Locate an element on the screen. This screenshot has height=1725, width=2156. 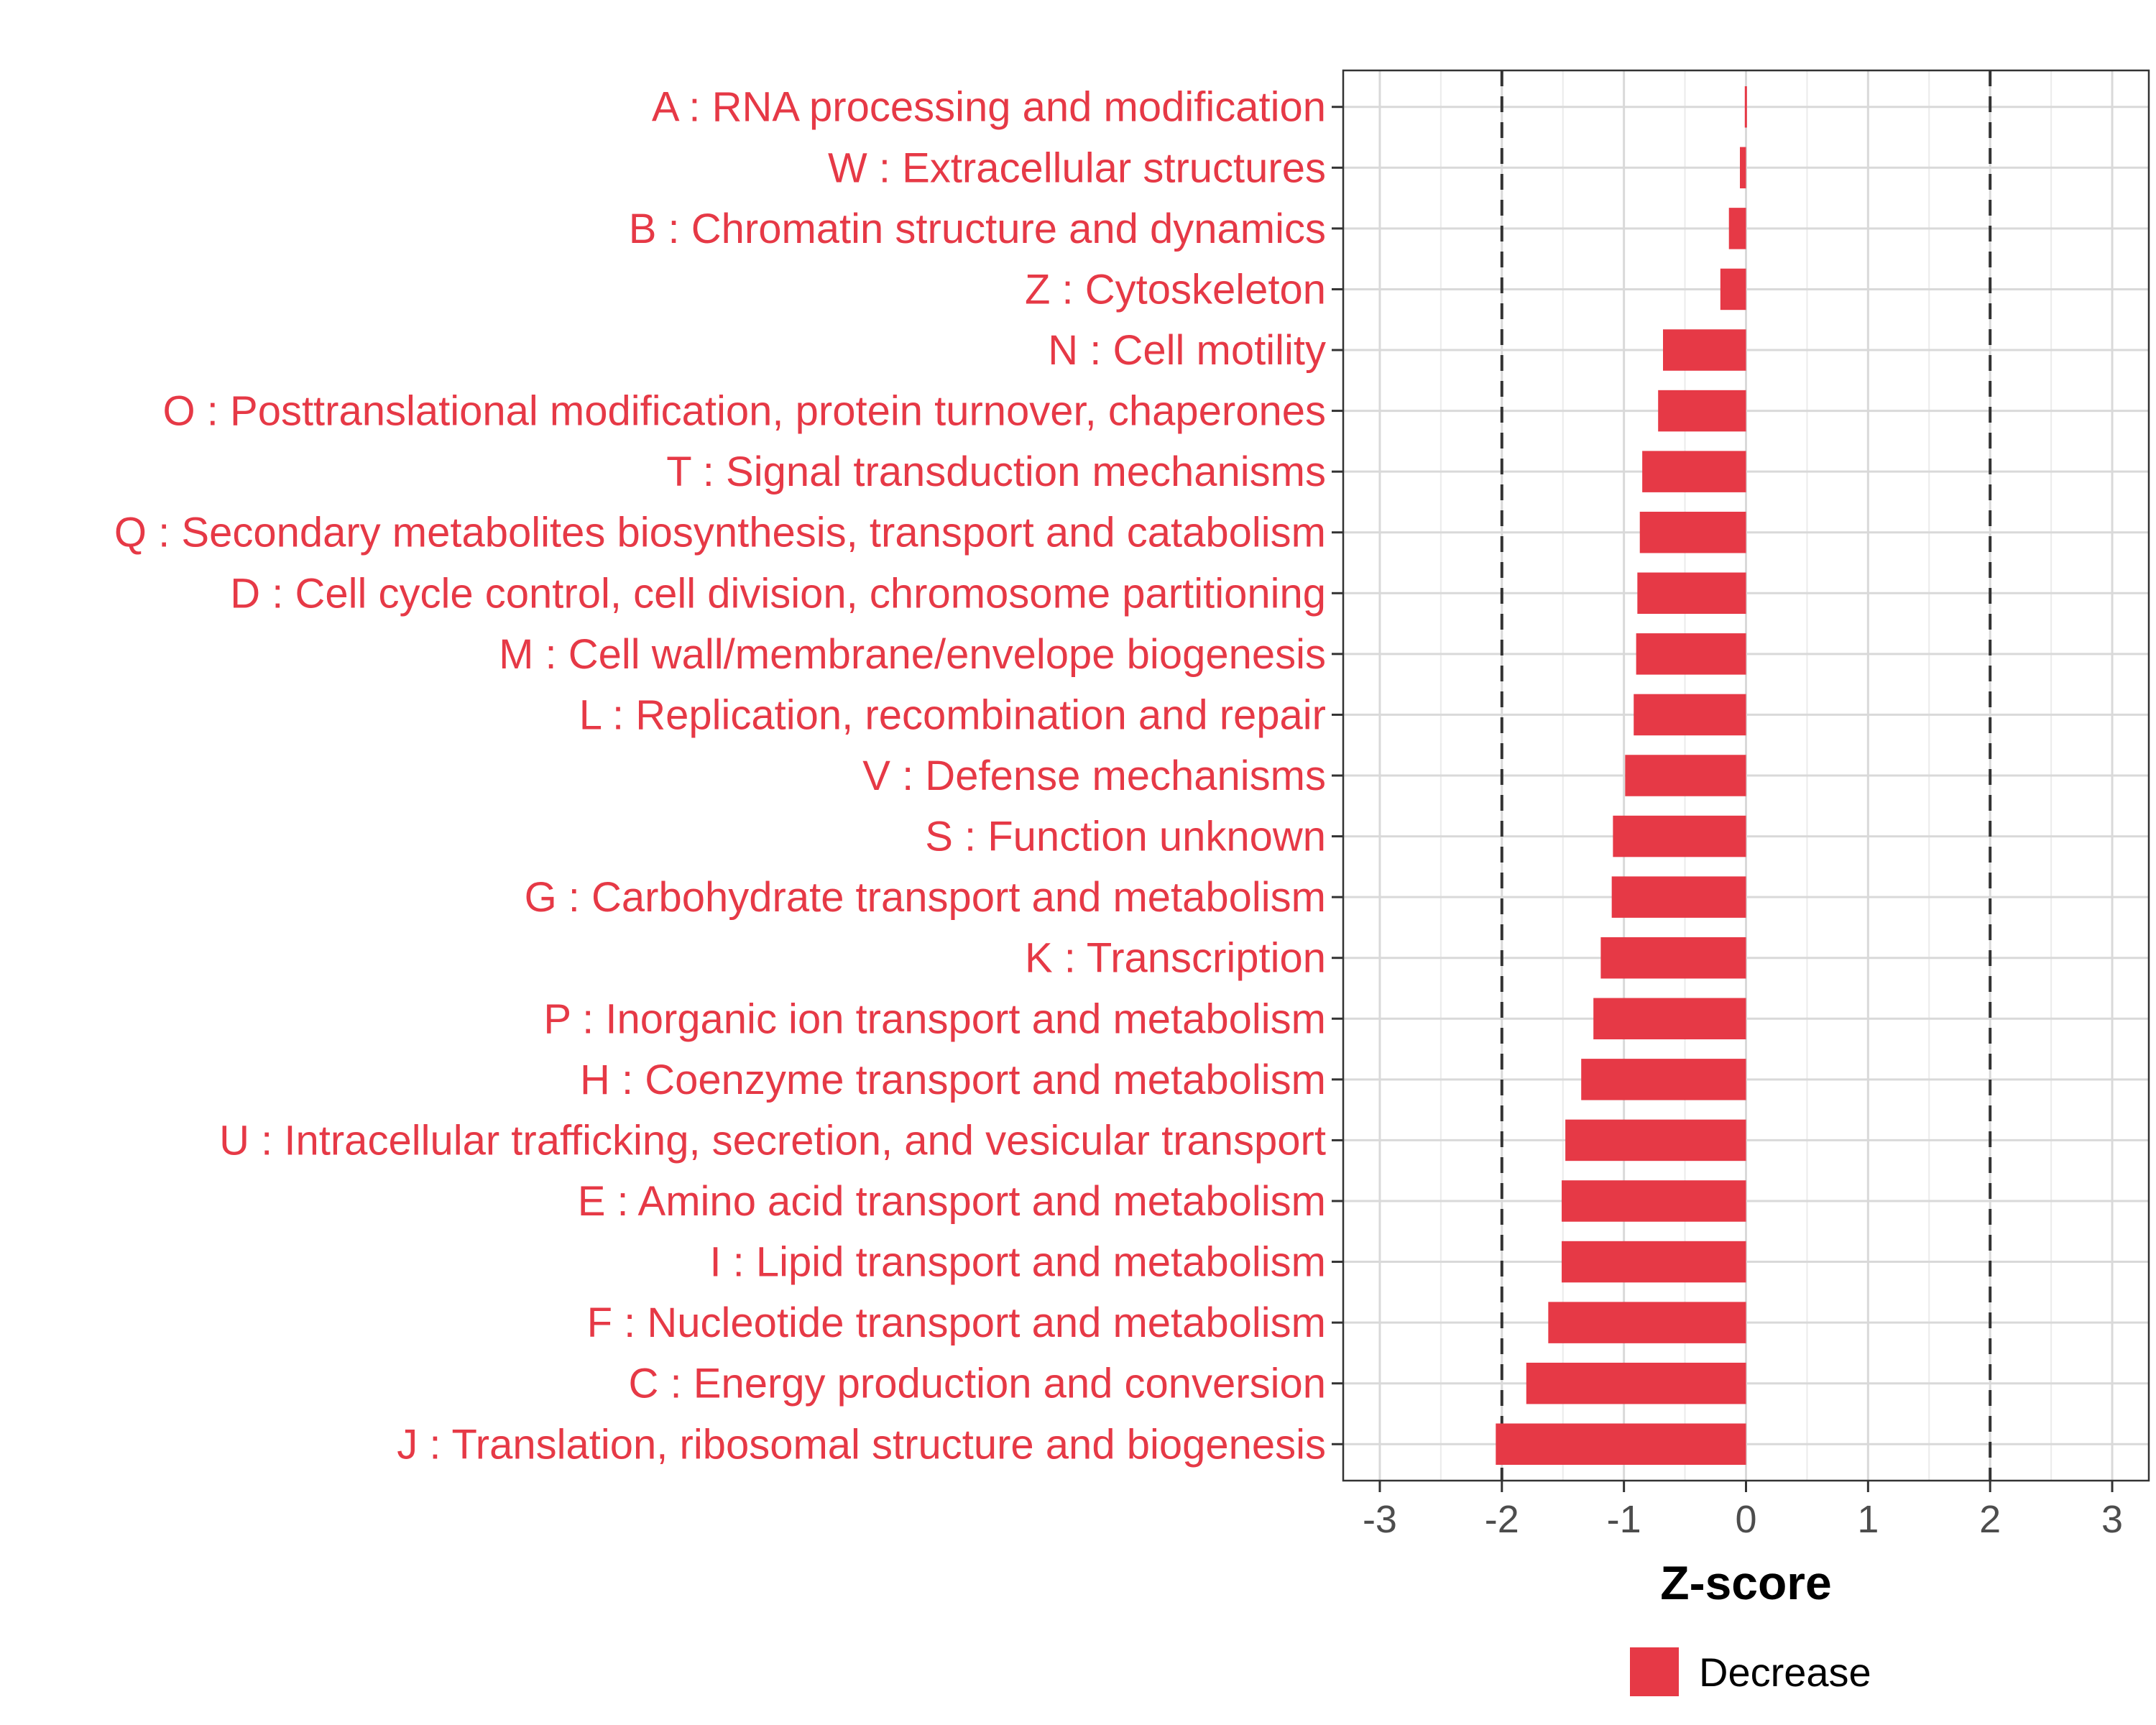
category-label: E : Amino acid transport and metabolism is located at coordinates (952, 1201).